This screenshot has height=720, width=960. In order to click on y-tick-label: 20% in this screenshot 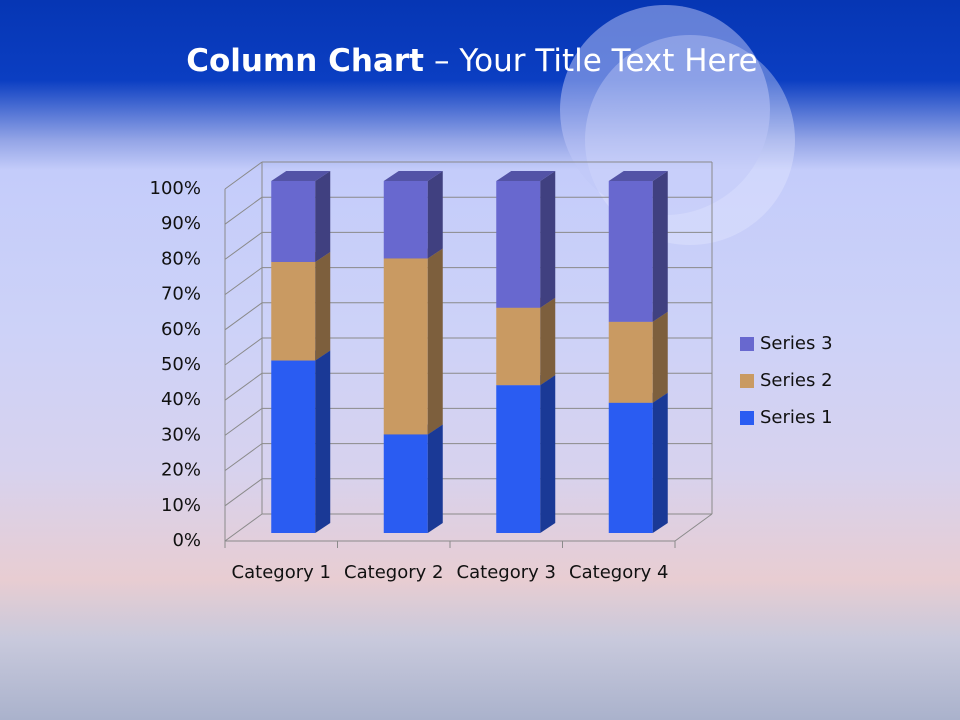, I will do `click(181, 470)`.